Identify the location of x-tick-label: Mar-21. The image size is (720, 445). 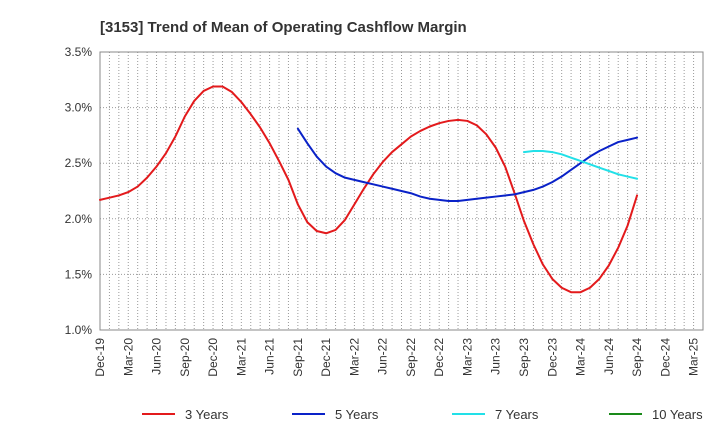
(241, 357).